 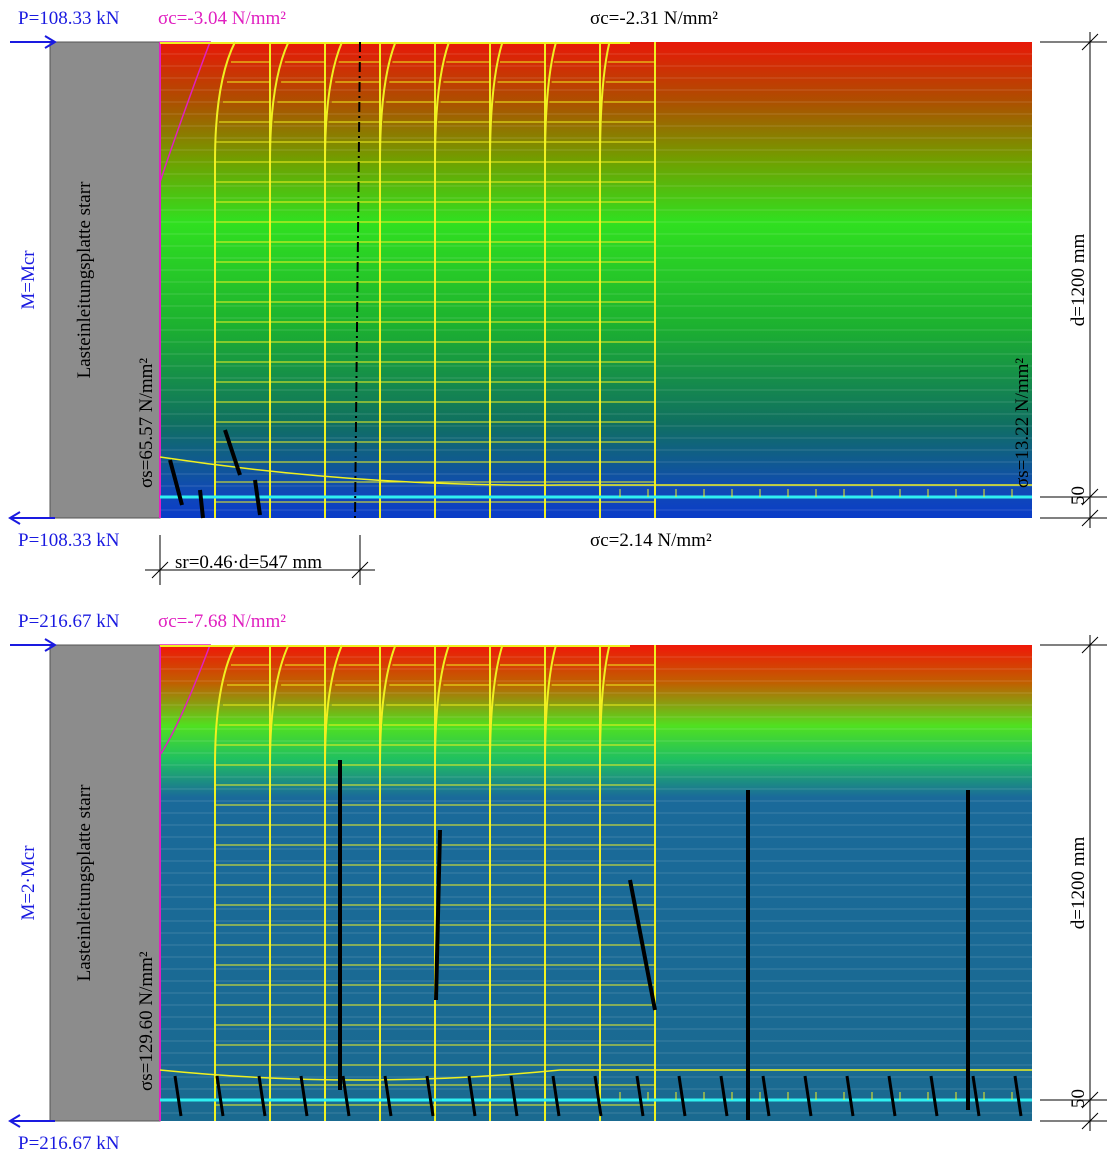 What do you see at coordinates (146, 1021) in the screenshot?
I see `steel-stress-label: σs=129.60 N/mm²` at bounding box center [146, 1021].